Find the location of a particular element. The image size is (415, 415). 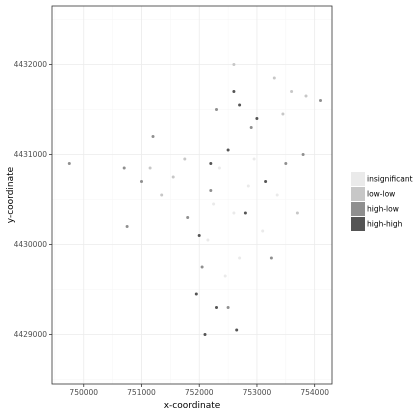

legend-label-insignificant: insignificant is located at coordinates (390, 179).